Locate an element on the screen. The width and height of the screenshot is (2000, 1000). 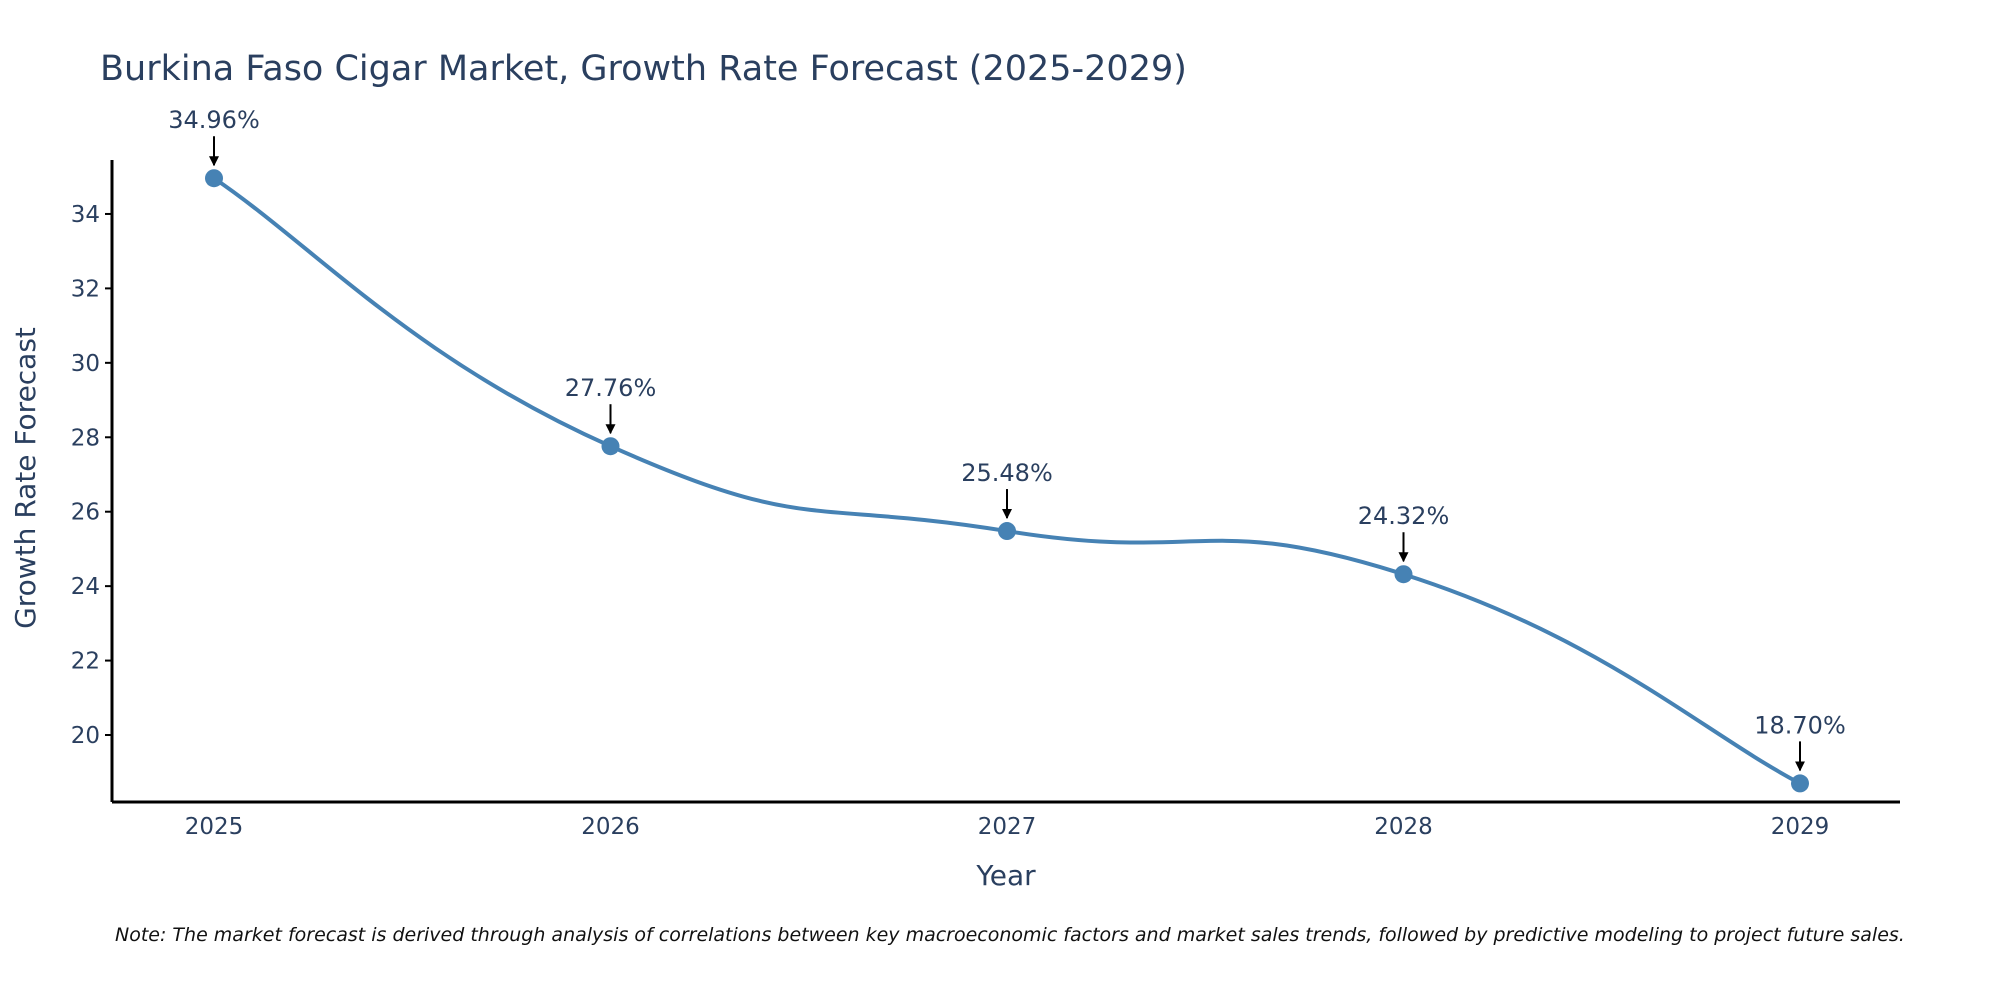
y-tick-label: 24 is located at coordinates (85, 587).